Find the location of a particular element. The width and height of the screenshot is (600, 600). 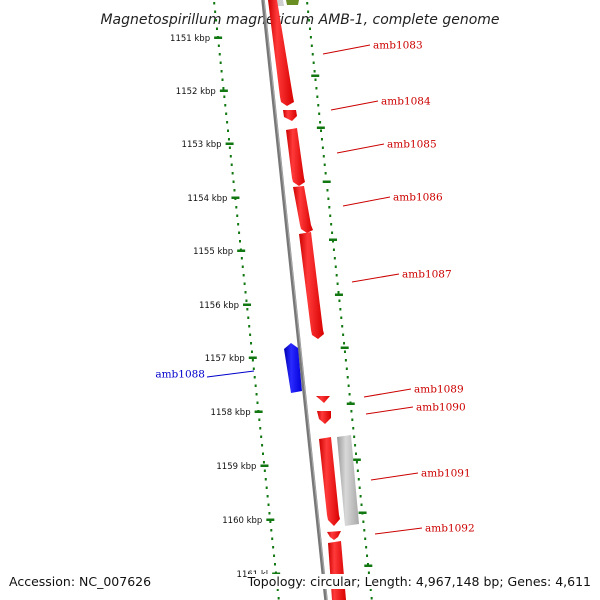

gene-label-amb1085: amb1085 is located at coordinates (412, 145).